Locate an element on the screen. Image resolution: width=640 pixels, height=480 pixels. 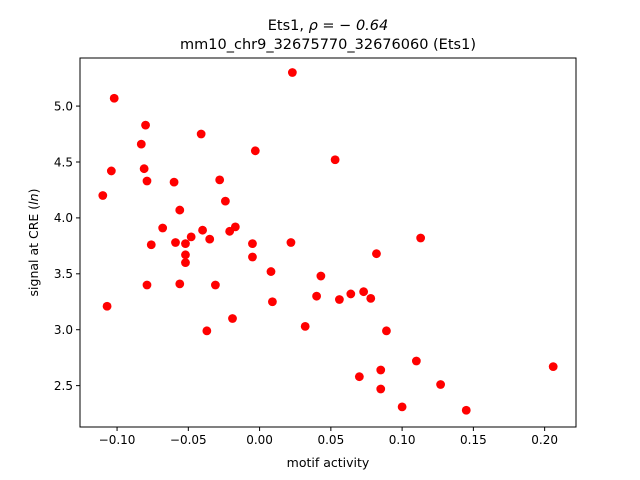
y-tick-label-5: 5.0 is located at coordinates (63, 106).